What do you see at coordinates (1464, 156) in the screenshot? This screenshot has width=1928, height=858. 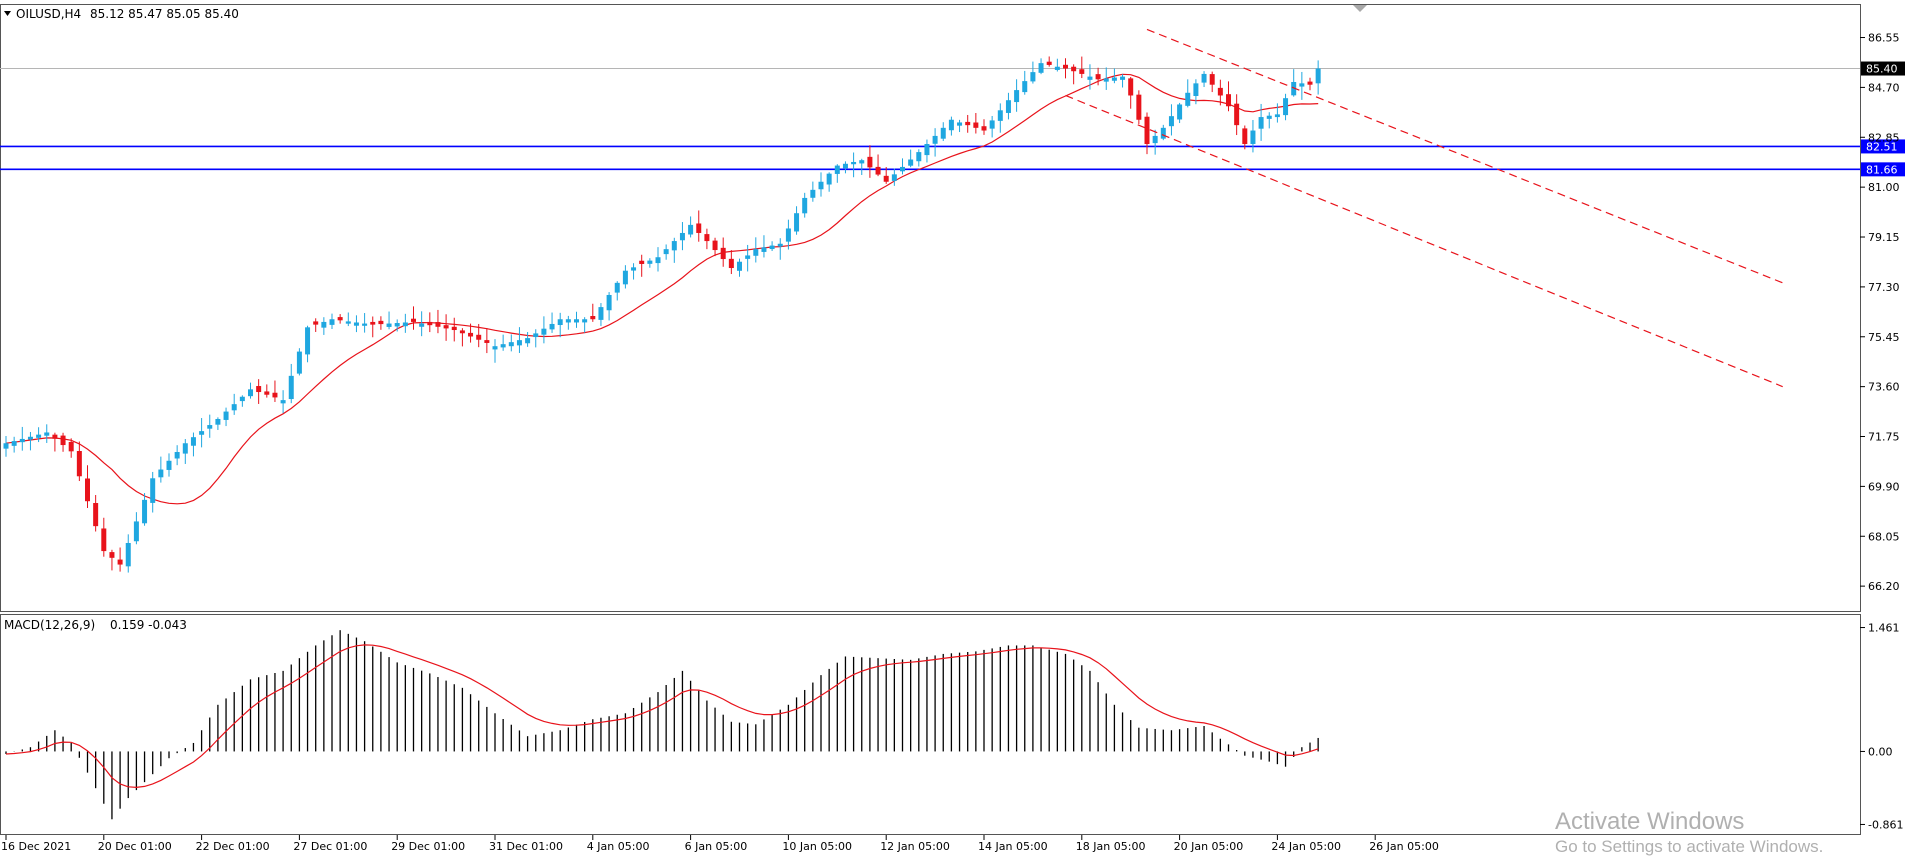 I see `channel-dashed-line` at bounding box center [1464, 156].